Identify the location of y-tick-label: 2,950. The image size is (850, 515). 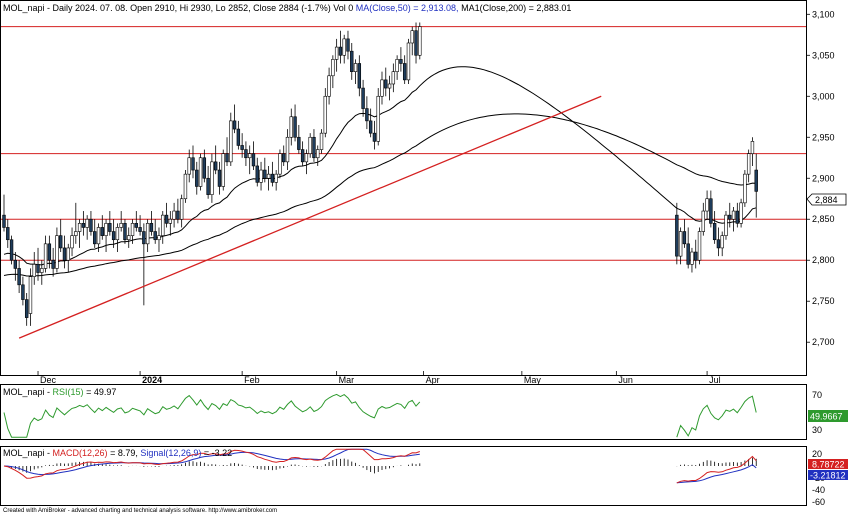
(823, 137).